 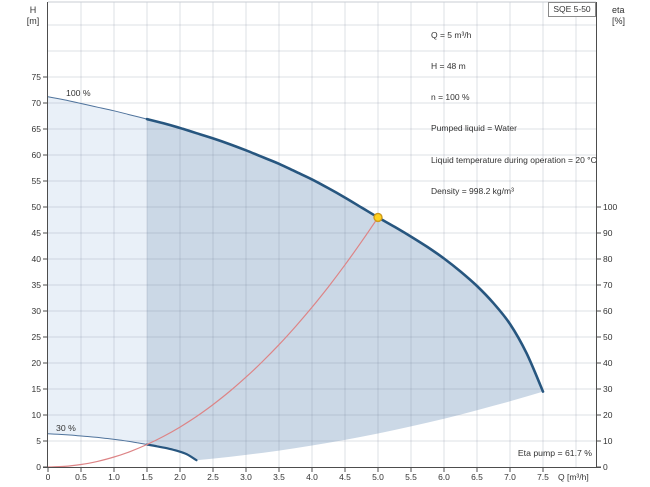 What do you see at coordinates (180, 477) in the screenshot?
I see `q-axis-tick-label: 2.0` at bounding box center [180, 477].